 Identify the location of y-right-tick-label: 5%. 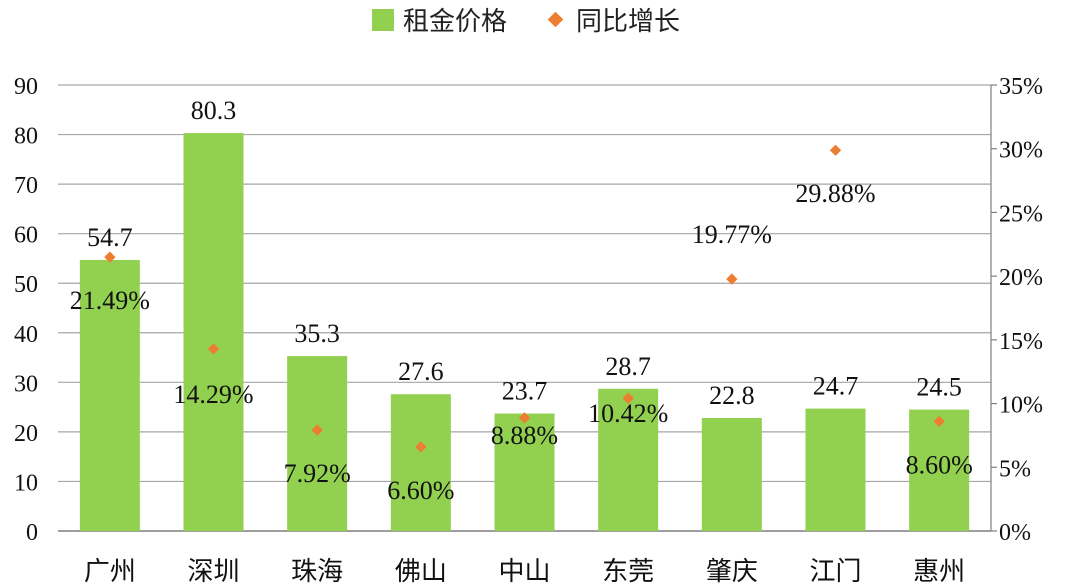
(1015, 469).